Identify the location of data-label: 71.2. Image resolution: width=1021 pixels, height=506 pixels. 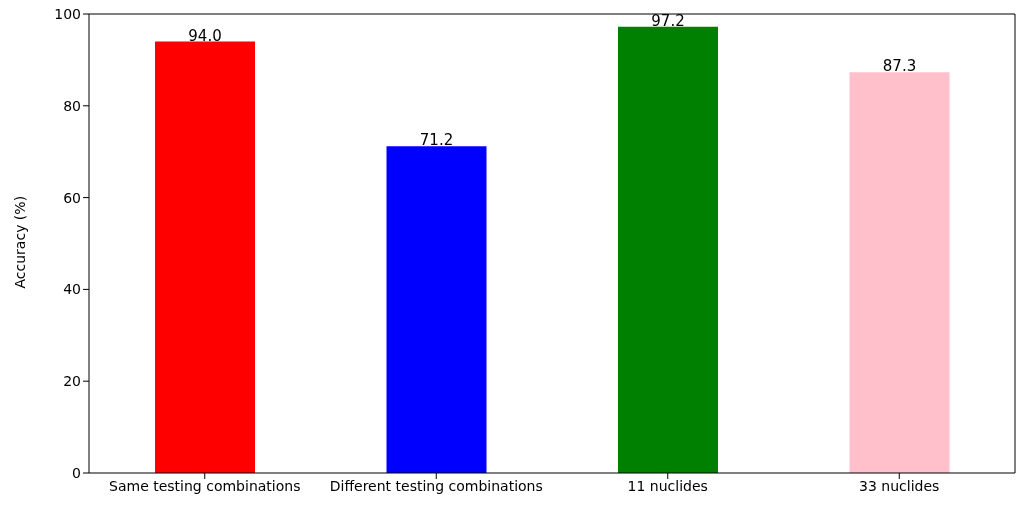
(436, 140).